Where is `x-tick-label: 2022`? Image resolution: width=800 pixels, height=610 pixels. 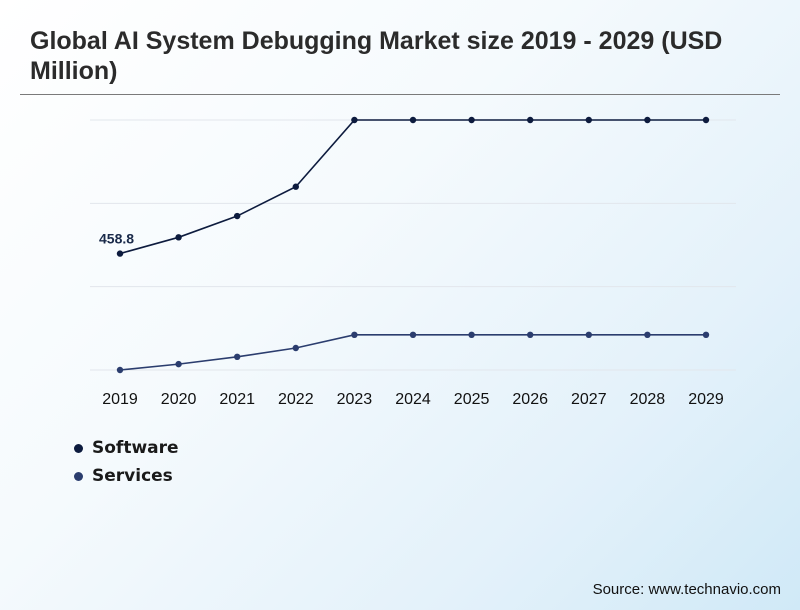
x-tick-label: 2022 is located at coordinates (296, 399).